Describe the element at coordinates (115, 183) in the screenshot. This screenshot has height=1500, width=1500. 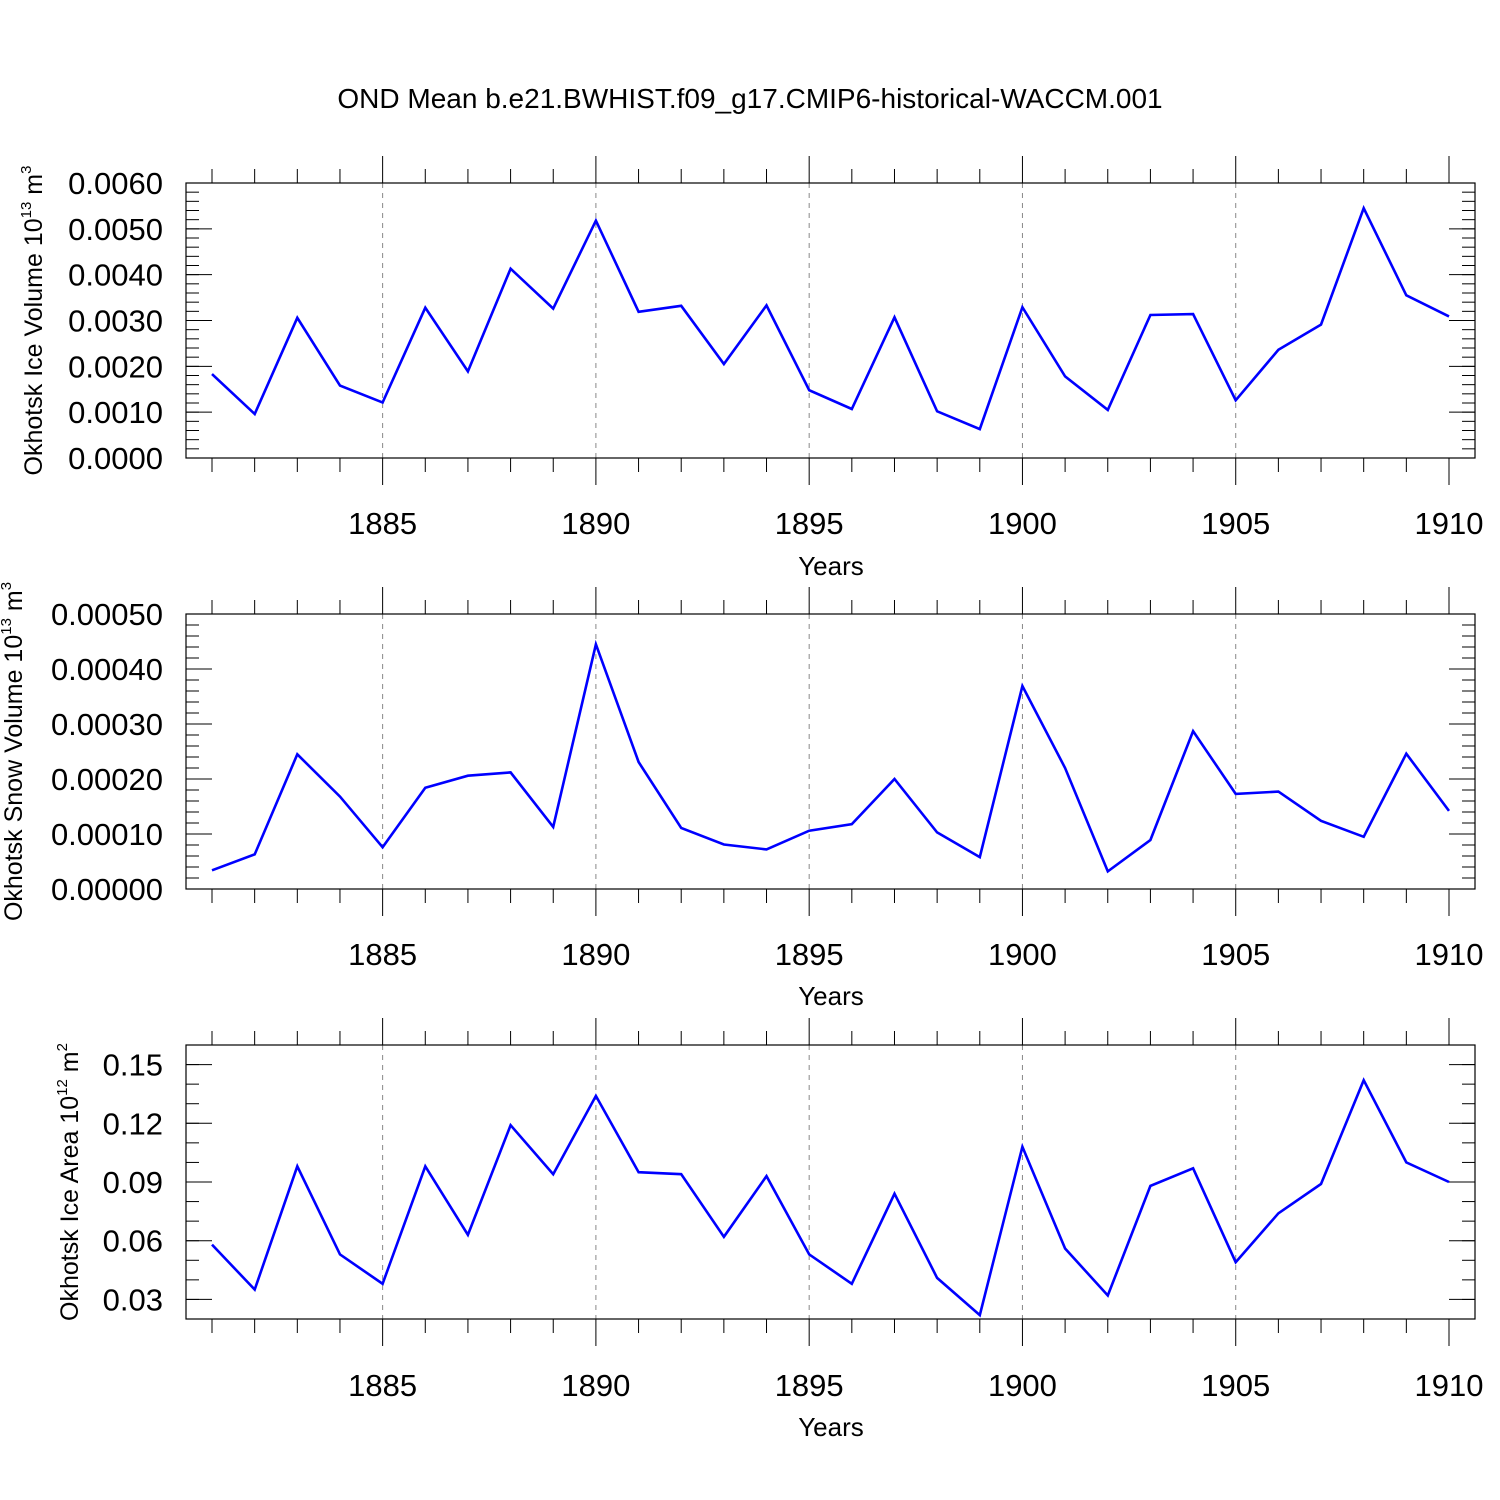
I see `y-tick-label: 0.0060` at that location.